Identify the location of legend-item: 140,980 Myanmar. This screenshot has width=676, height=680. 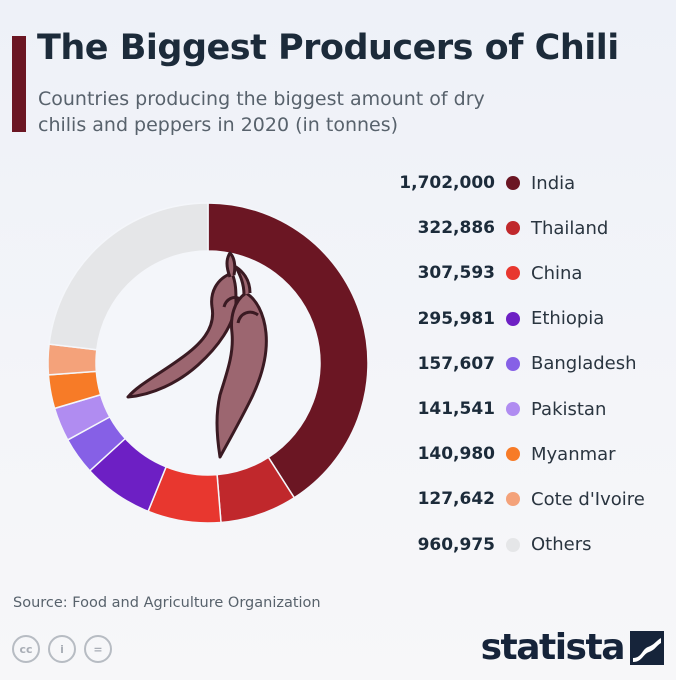
(525, 454).